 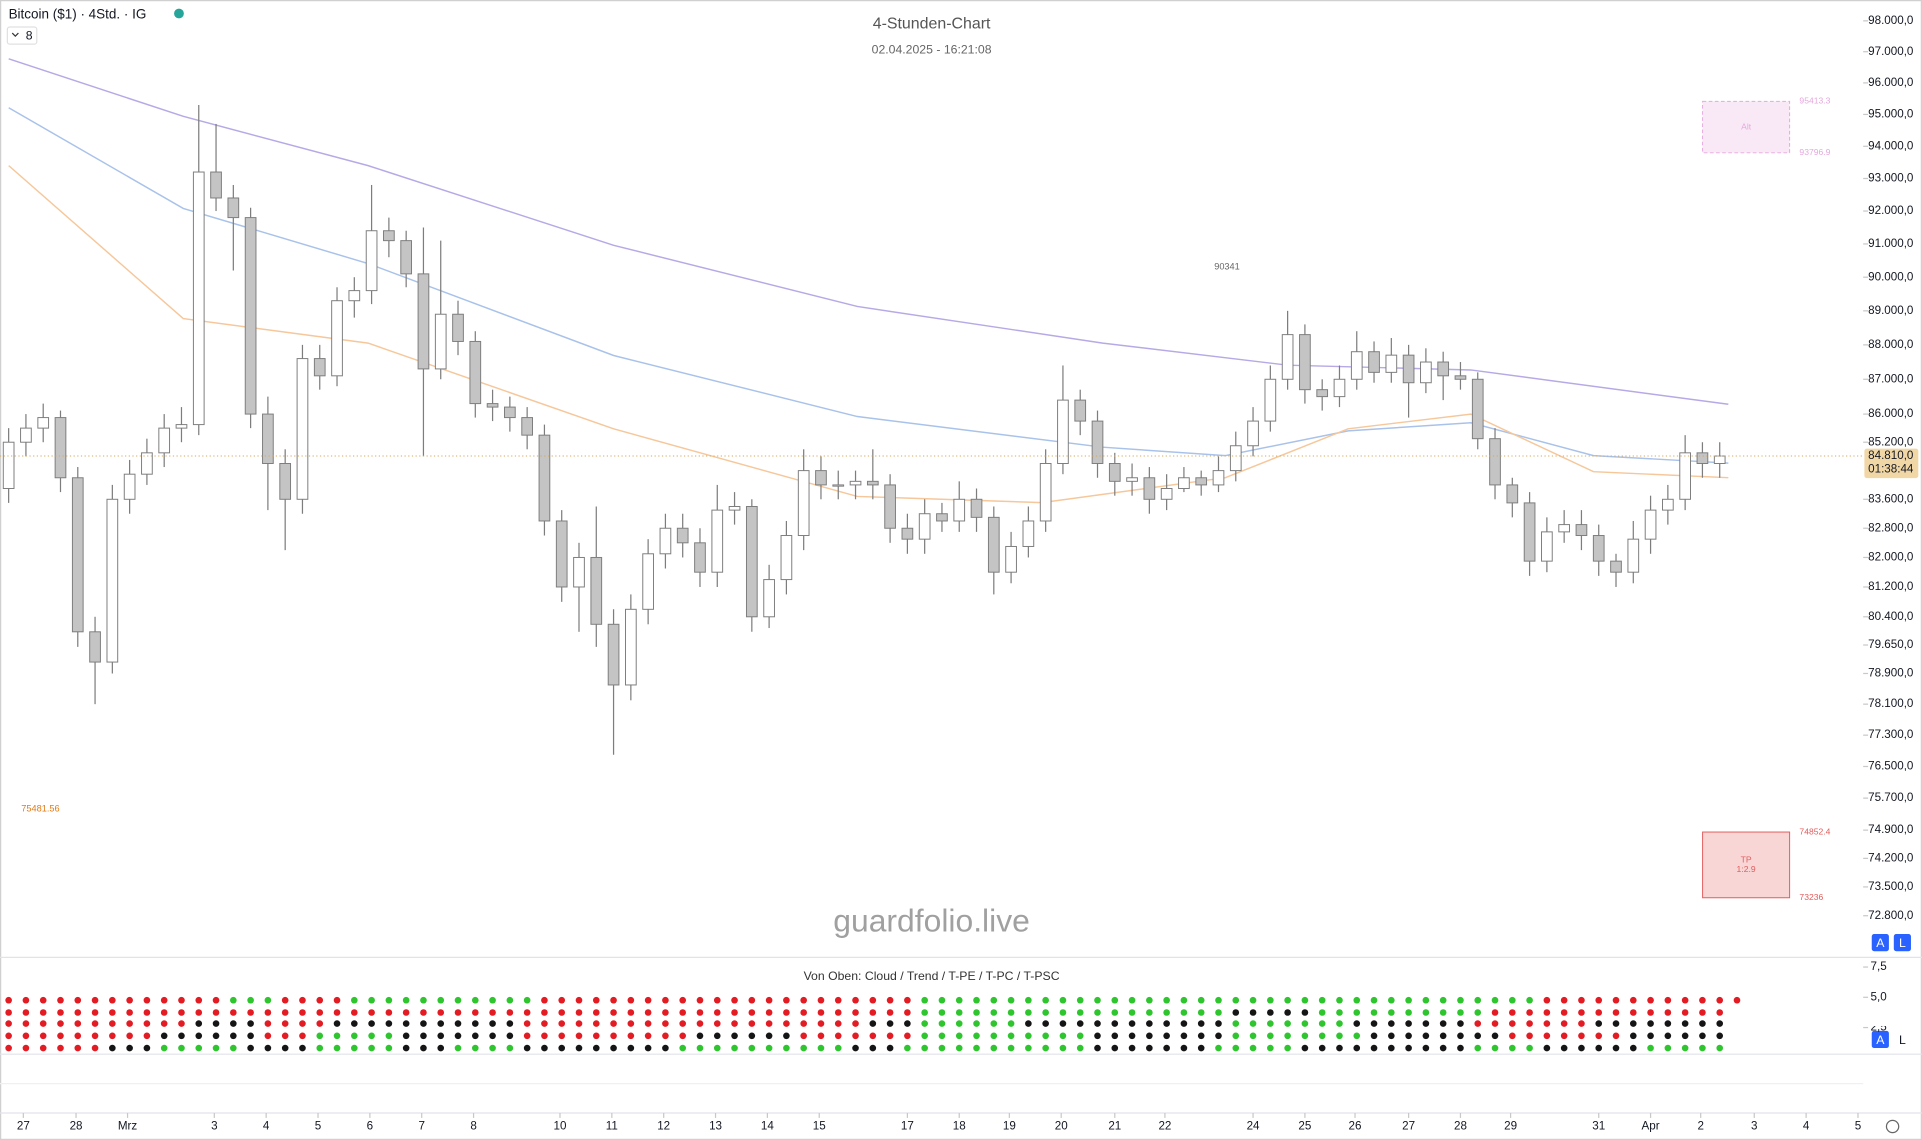 I want to click on x-tick-label: 22, so click(x=1164, y=1126).